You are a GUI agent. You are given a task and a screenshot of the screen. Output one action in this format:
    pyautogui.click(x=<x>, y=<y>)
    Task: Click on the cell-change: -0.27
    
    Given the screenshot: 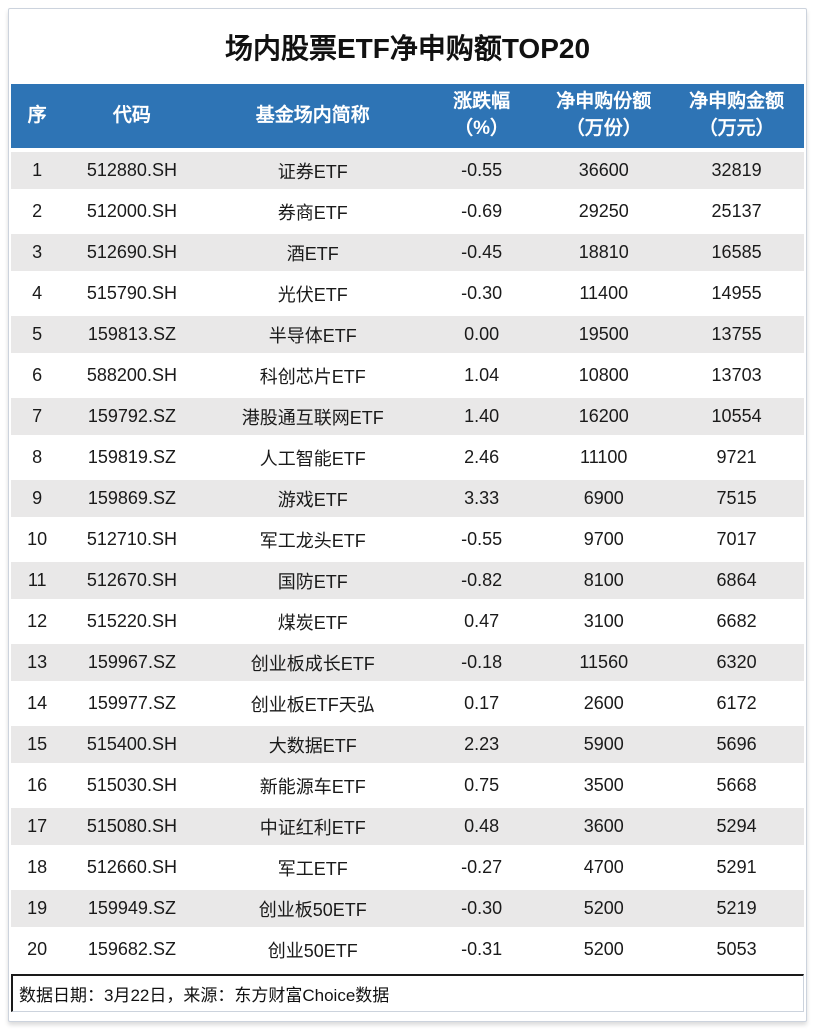 What is the action you would take?
    pyautogui.click(x=481, y=865)
    